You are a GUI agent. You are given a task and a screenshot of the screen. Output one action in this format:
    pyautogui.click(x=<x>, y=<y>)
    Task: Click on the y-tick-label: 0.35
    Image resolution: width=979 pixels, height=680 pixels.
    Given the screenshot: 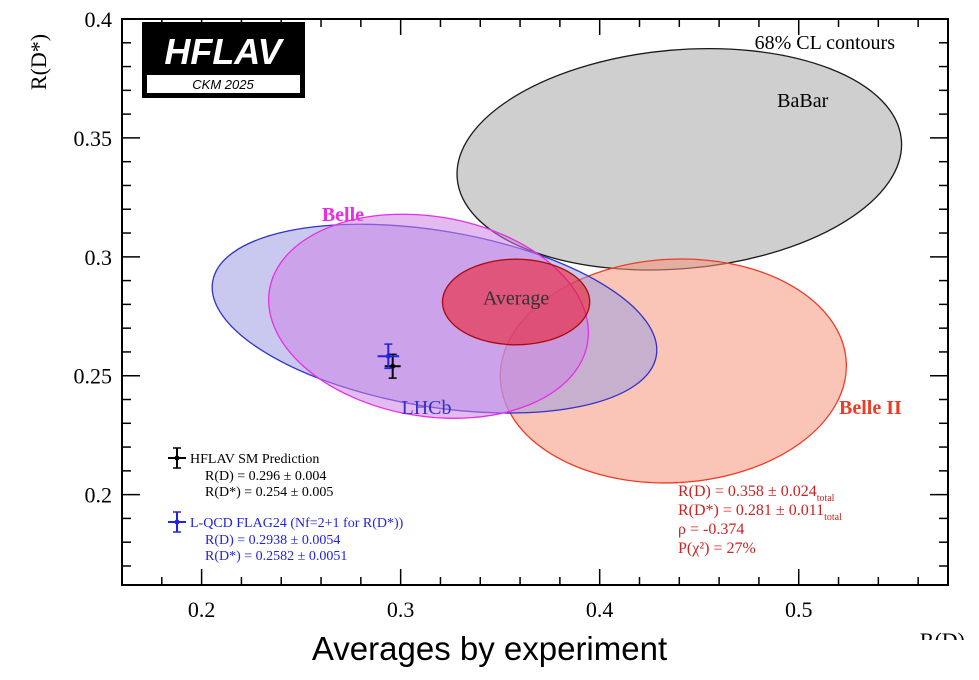 What is the action you would take?
    pyautogui.click(x=93, y=138)
    